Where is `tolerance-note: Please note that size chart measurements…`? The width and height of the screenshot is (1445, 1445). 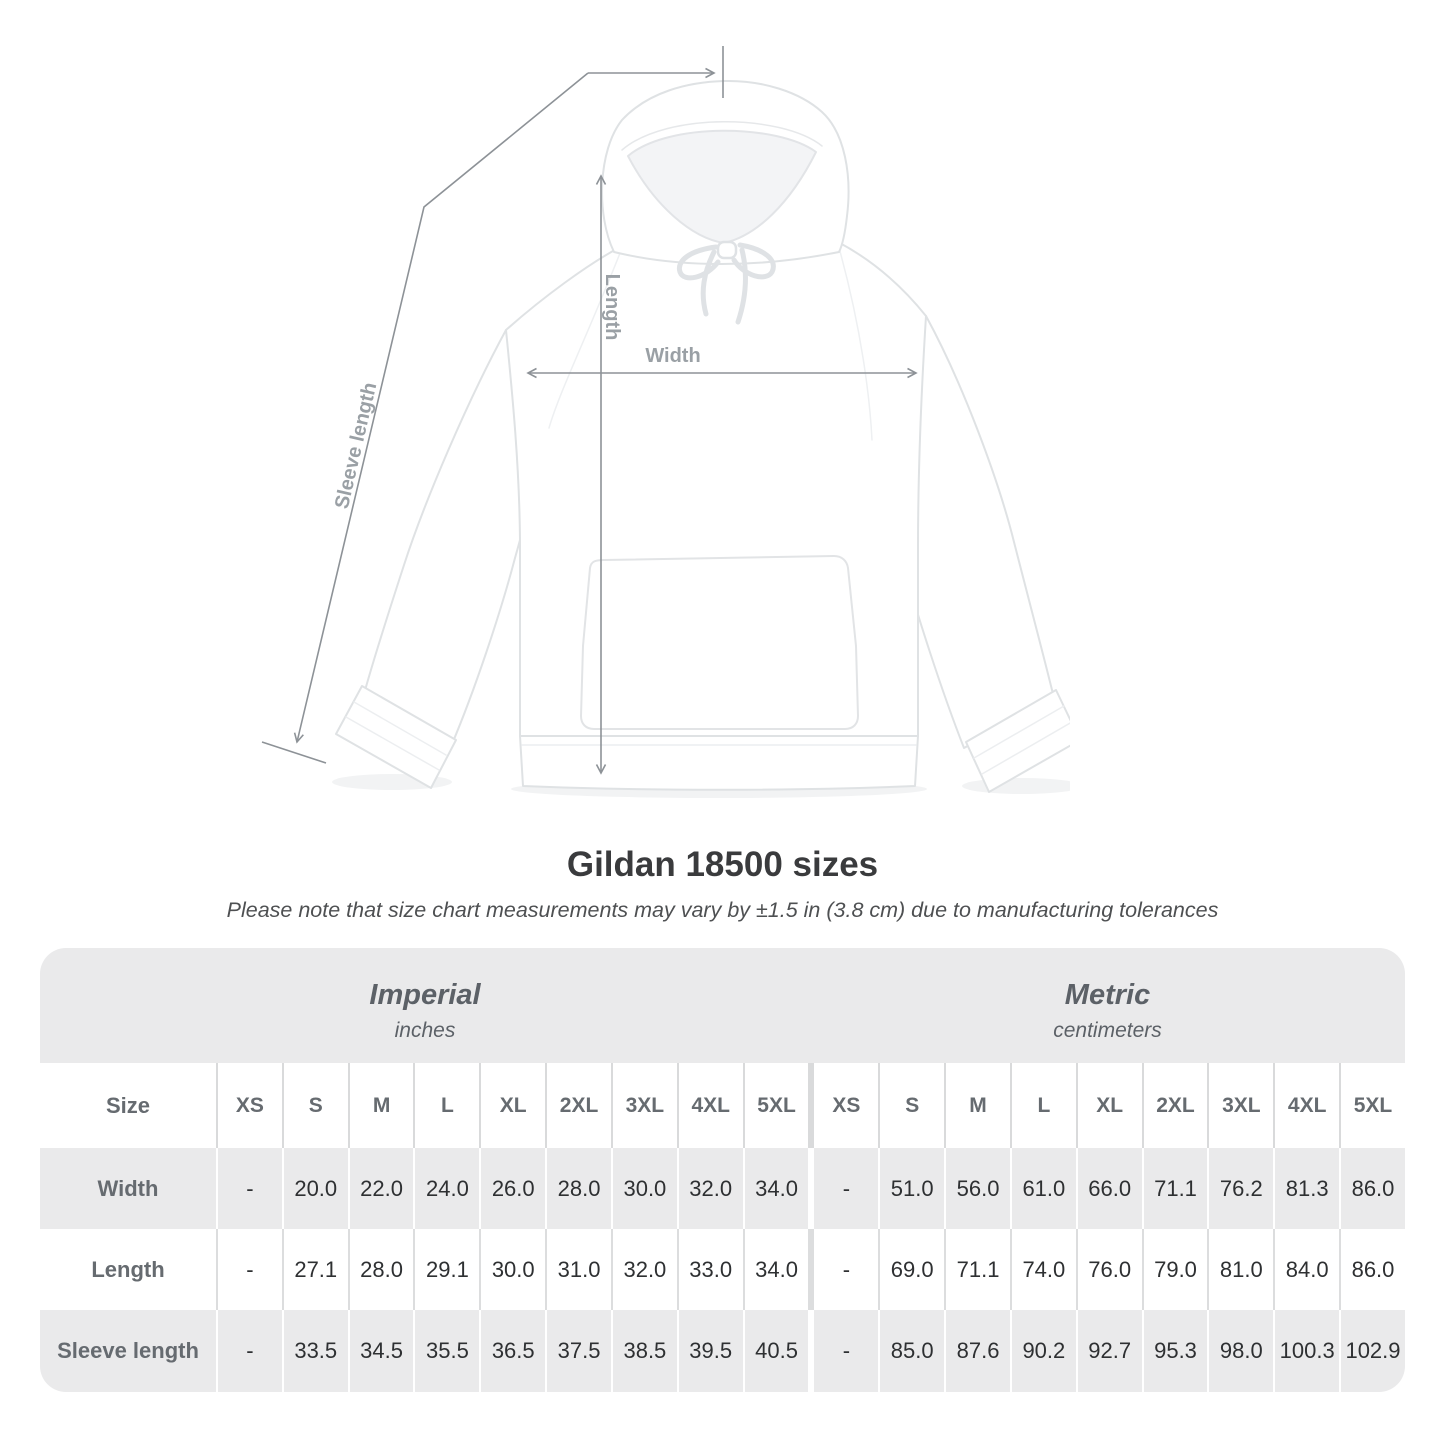
tolerance-note: Please note that size chart measurements… is located at coordinates (722, 910).